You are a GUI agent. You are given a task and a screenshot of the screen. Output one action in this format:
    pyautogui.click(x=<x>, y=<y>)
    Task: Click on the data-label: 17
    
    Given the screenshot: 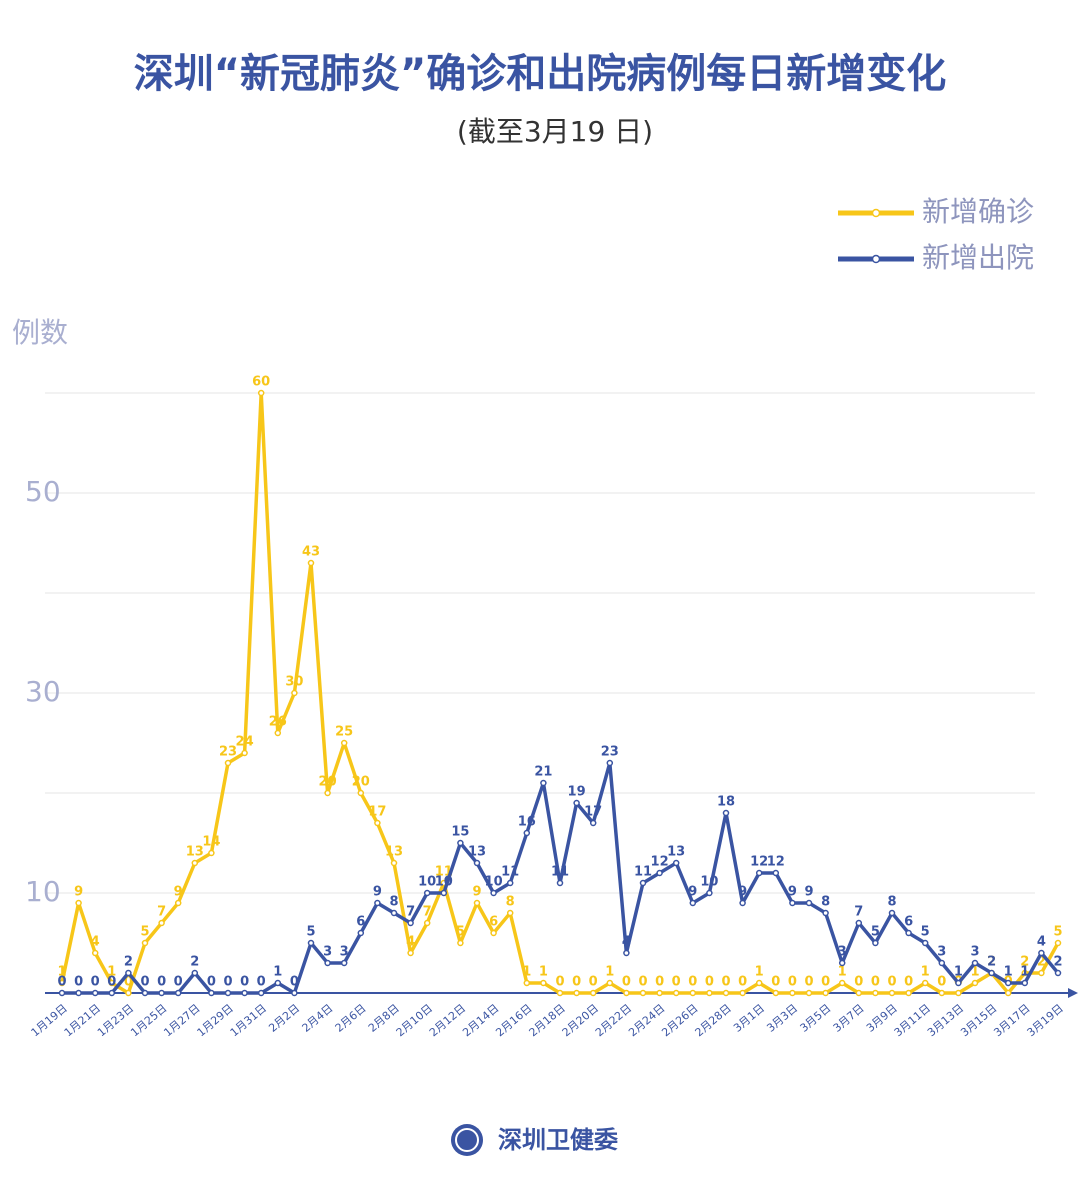 What is the action you would take?
    pyautogui.click(x=593, y=812)
    